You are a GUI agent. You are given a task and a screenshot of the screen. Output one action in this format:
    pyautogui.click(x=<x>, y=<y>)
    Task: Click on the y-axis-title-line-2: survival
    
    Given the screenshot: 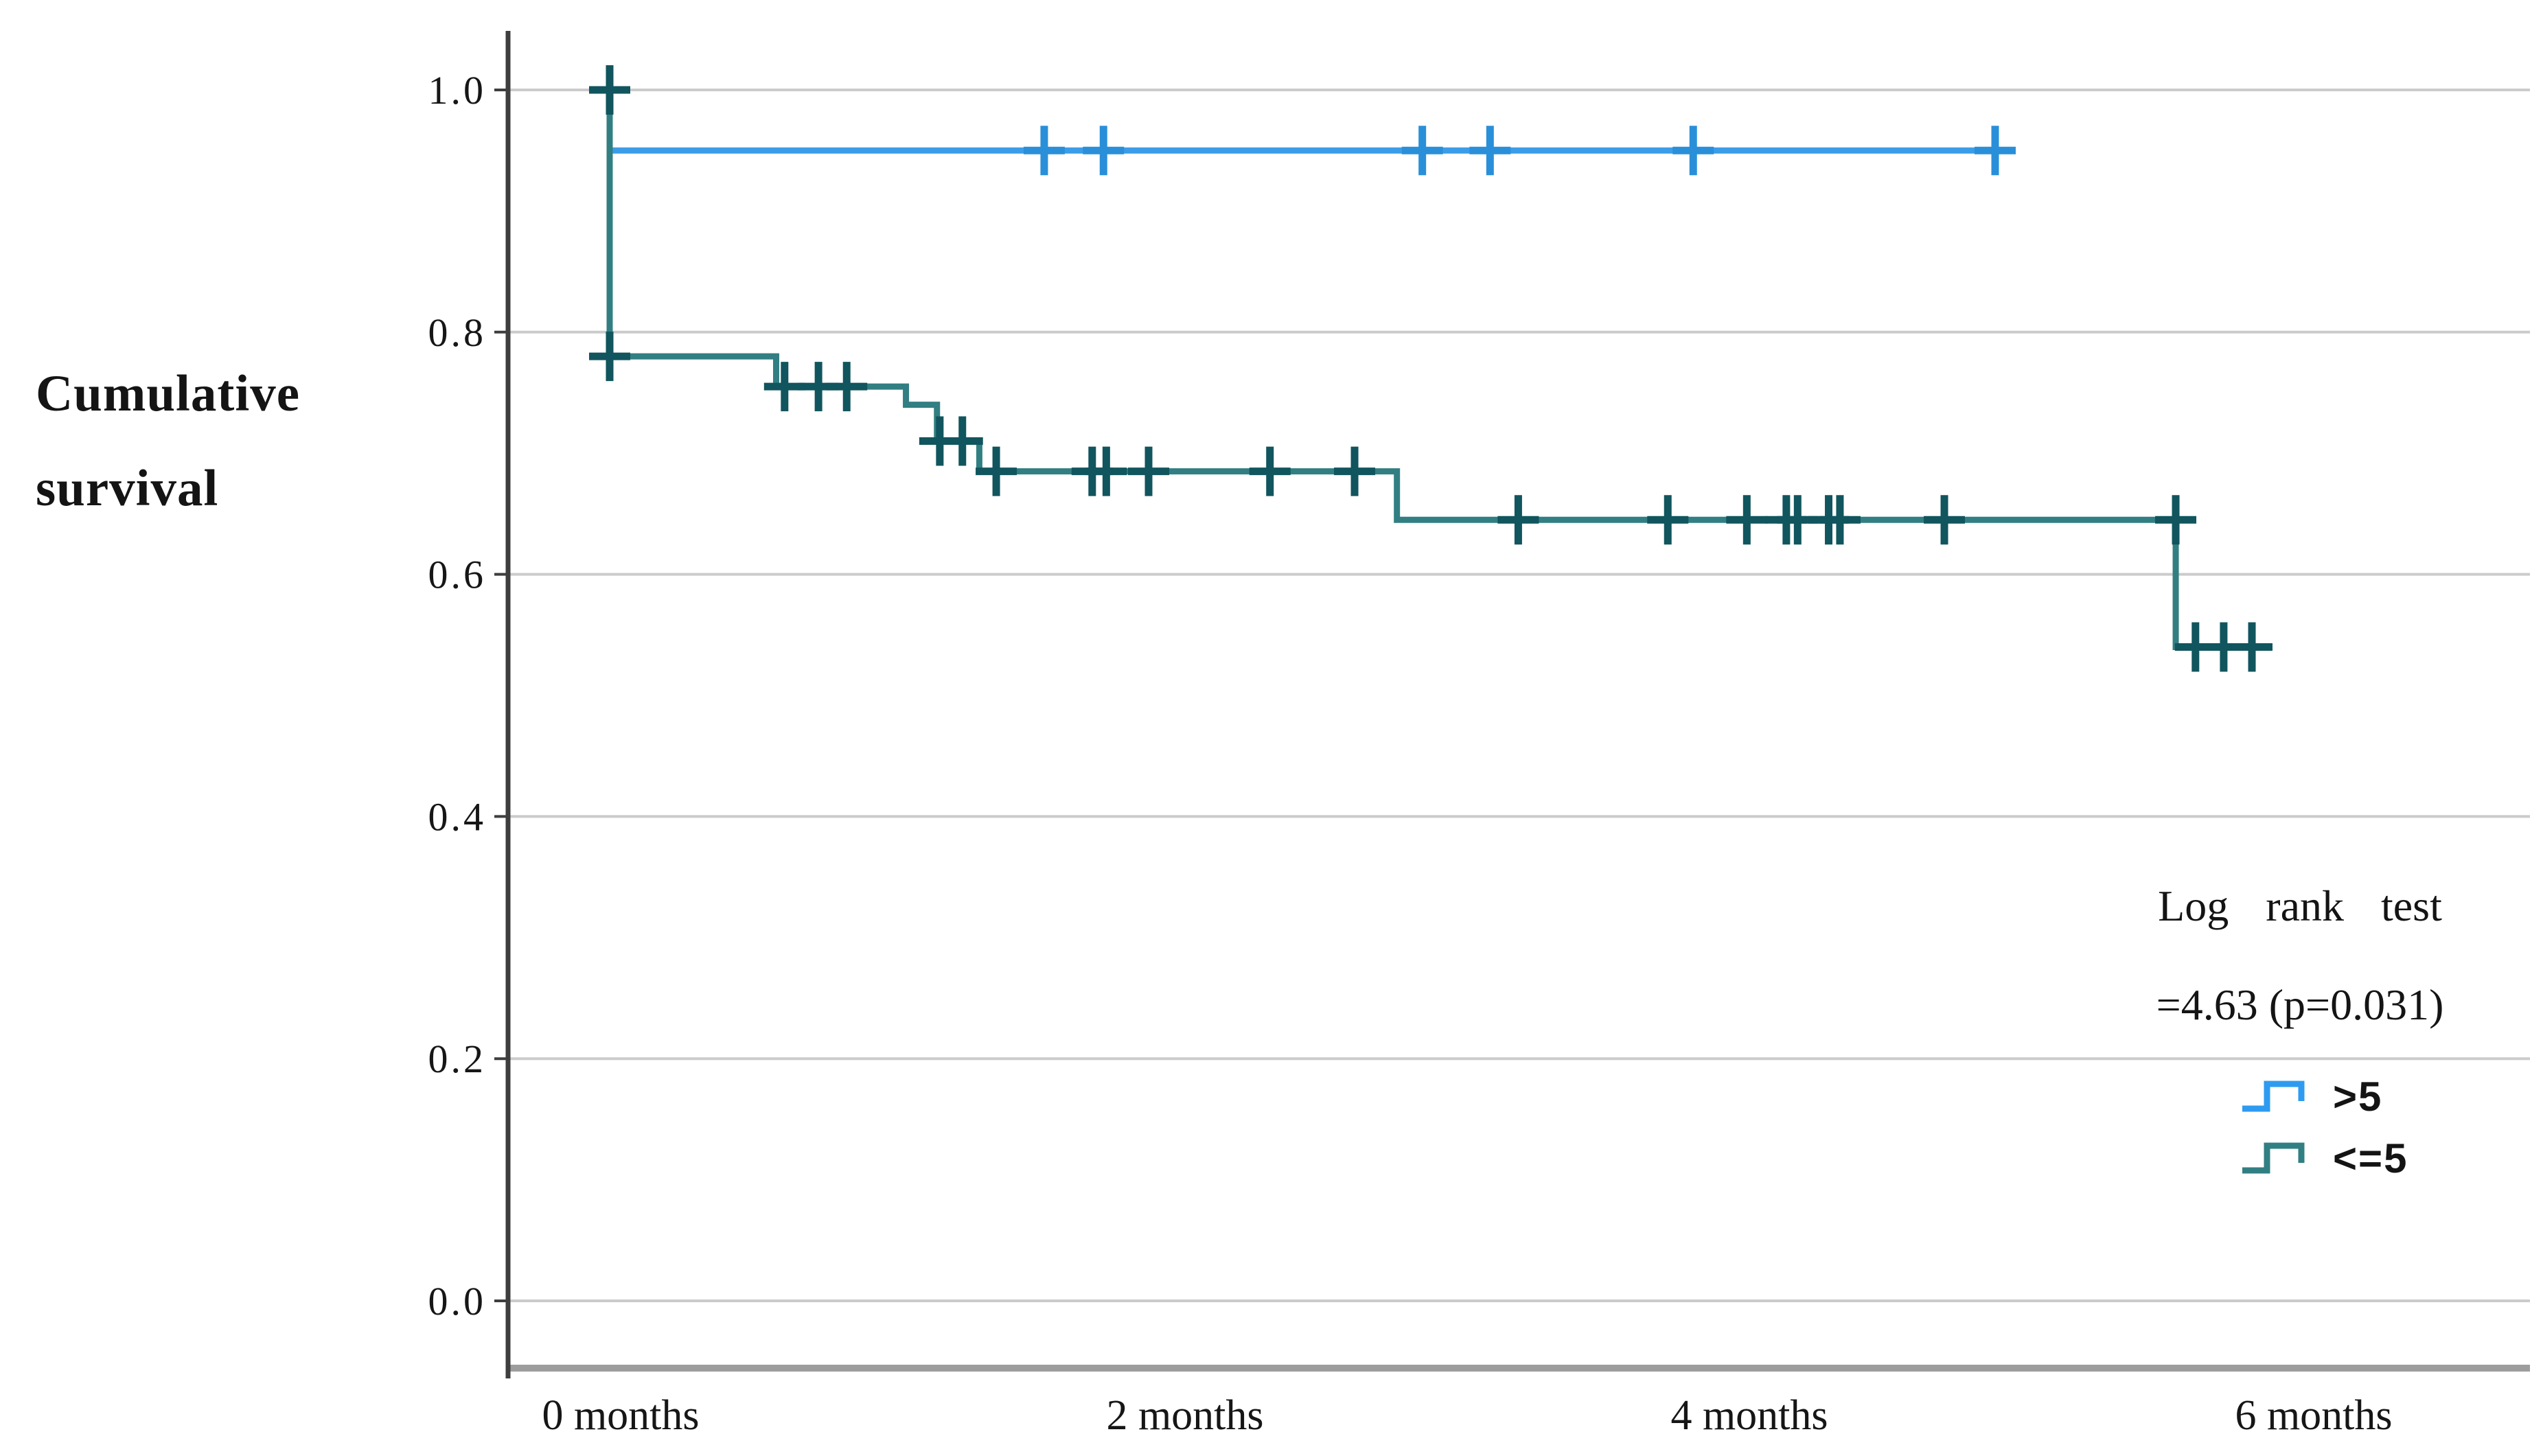 What is the action you would take?
    pyautogui.click(x=127, y=488)
    